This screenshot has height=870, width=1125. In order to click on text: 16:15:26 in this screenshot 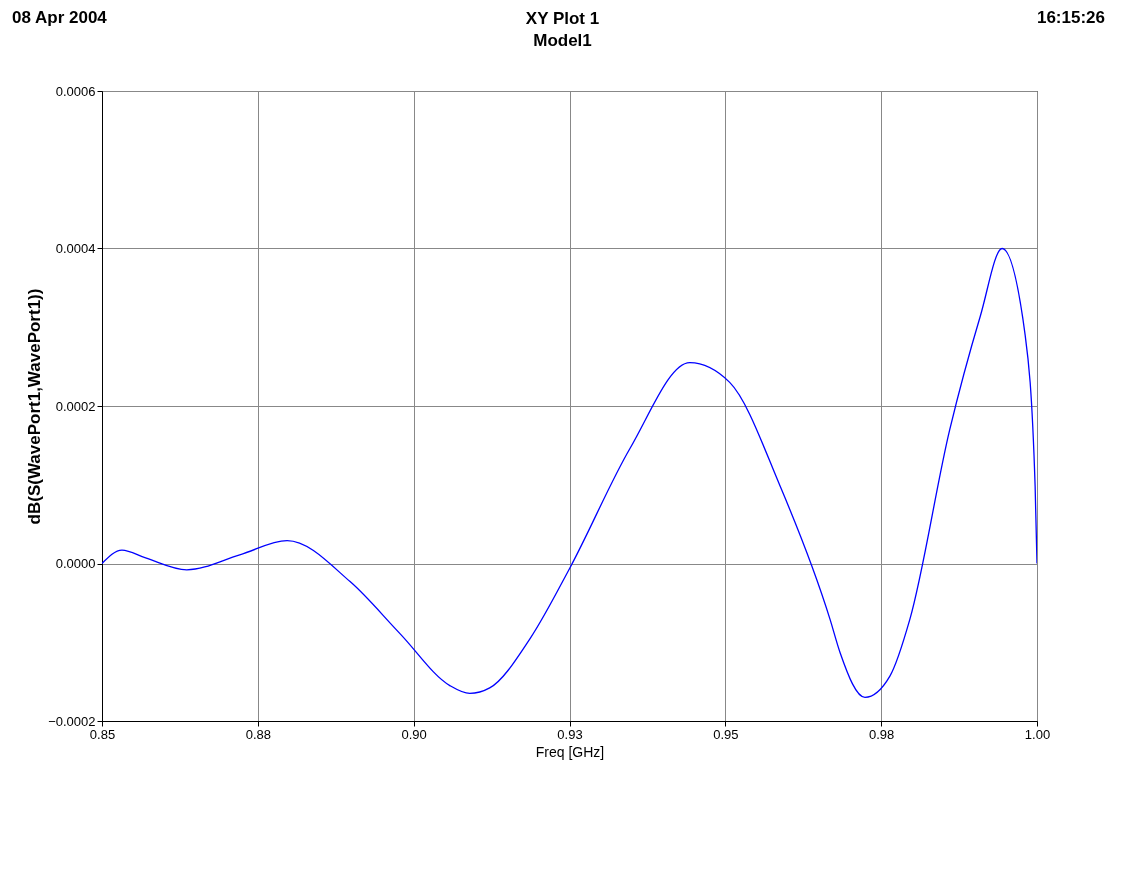, I will do `click(1070, 18)`.